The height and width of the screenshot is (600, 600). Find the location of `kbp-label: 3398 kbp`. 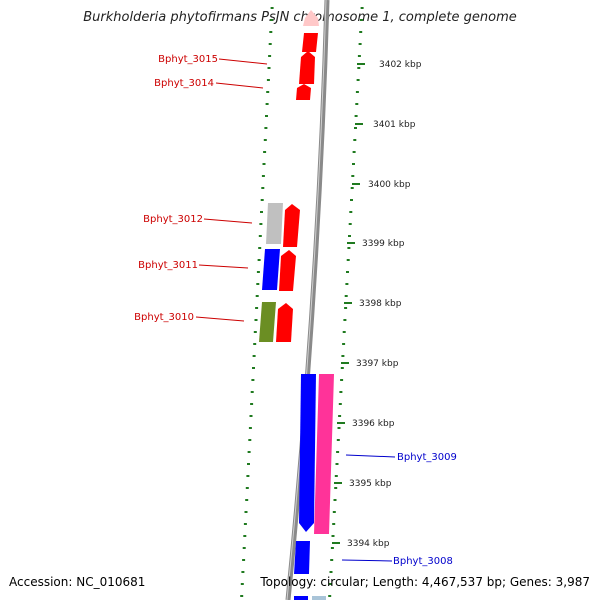

kbp-label: 3398 kbp is located at coordinates (380, 304).